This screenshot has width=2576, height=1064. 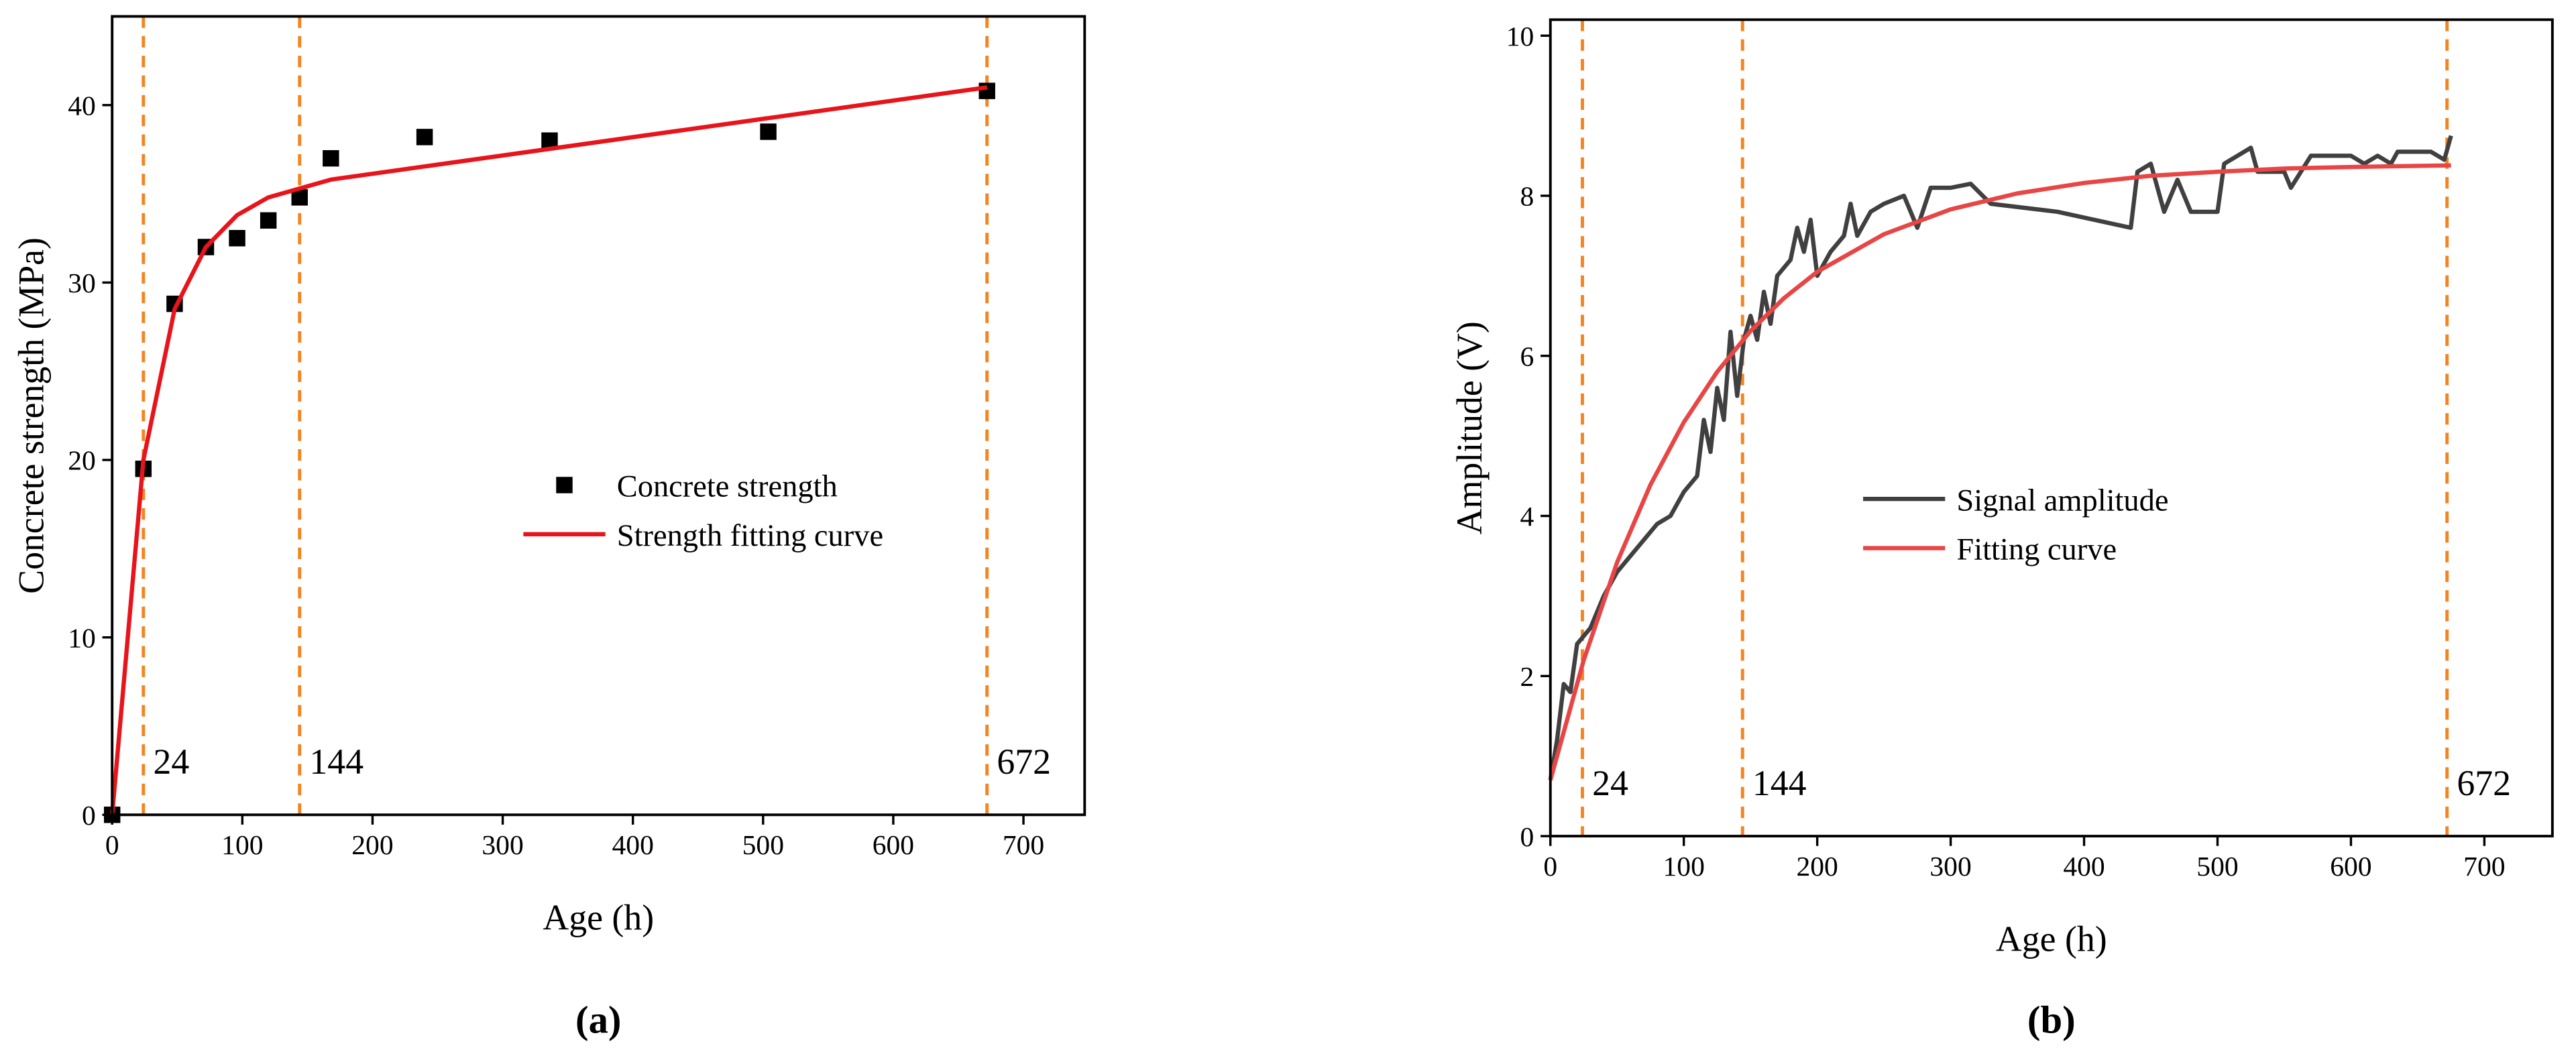 I want to click on y-tick-label: 20, so click(x=82, y=461).